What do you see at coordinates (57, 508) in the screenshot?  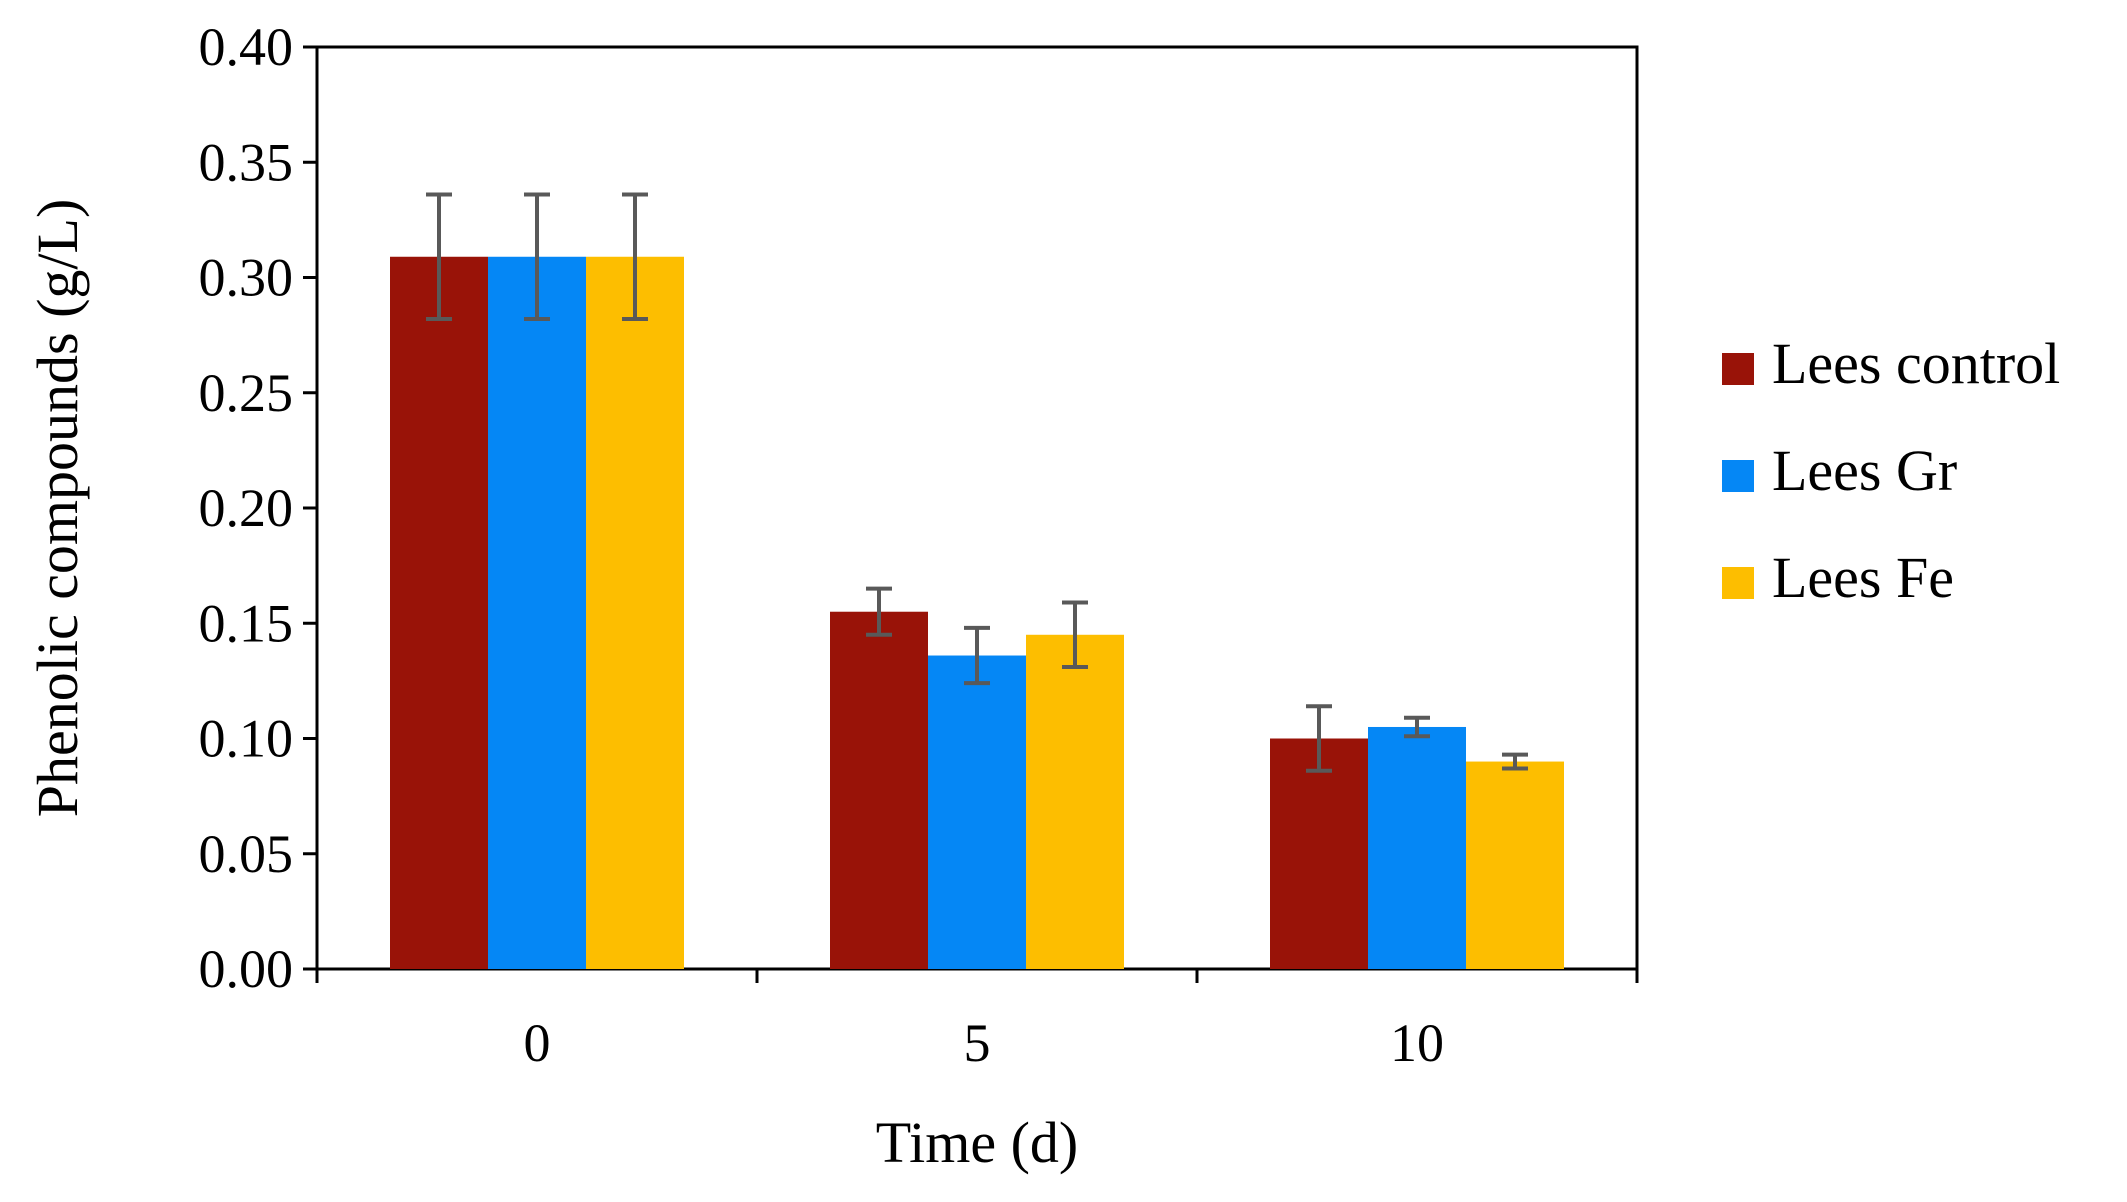 I see `y-axis-title: Phenolic compounds (g/L)` at bounding box center [57, 508].